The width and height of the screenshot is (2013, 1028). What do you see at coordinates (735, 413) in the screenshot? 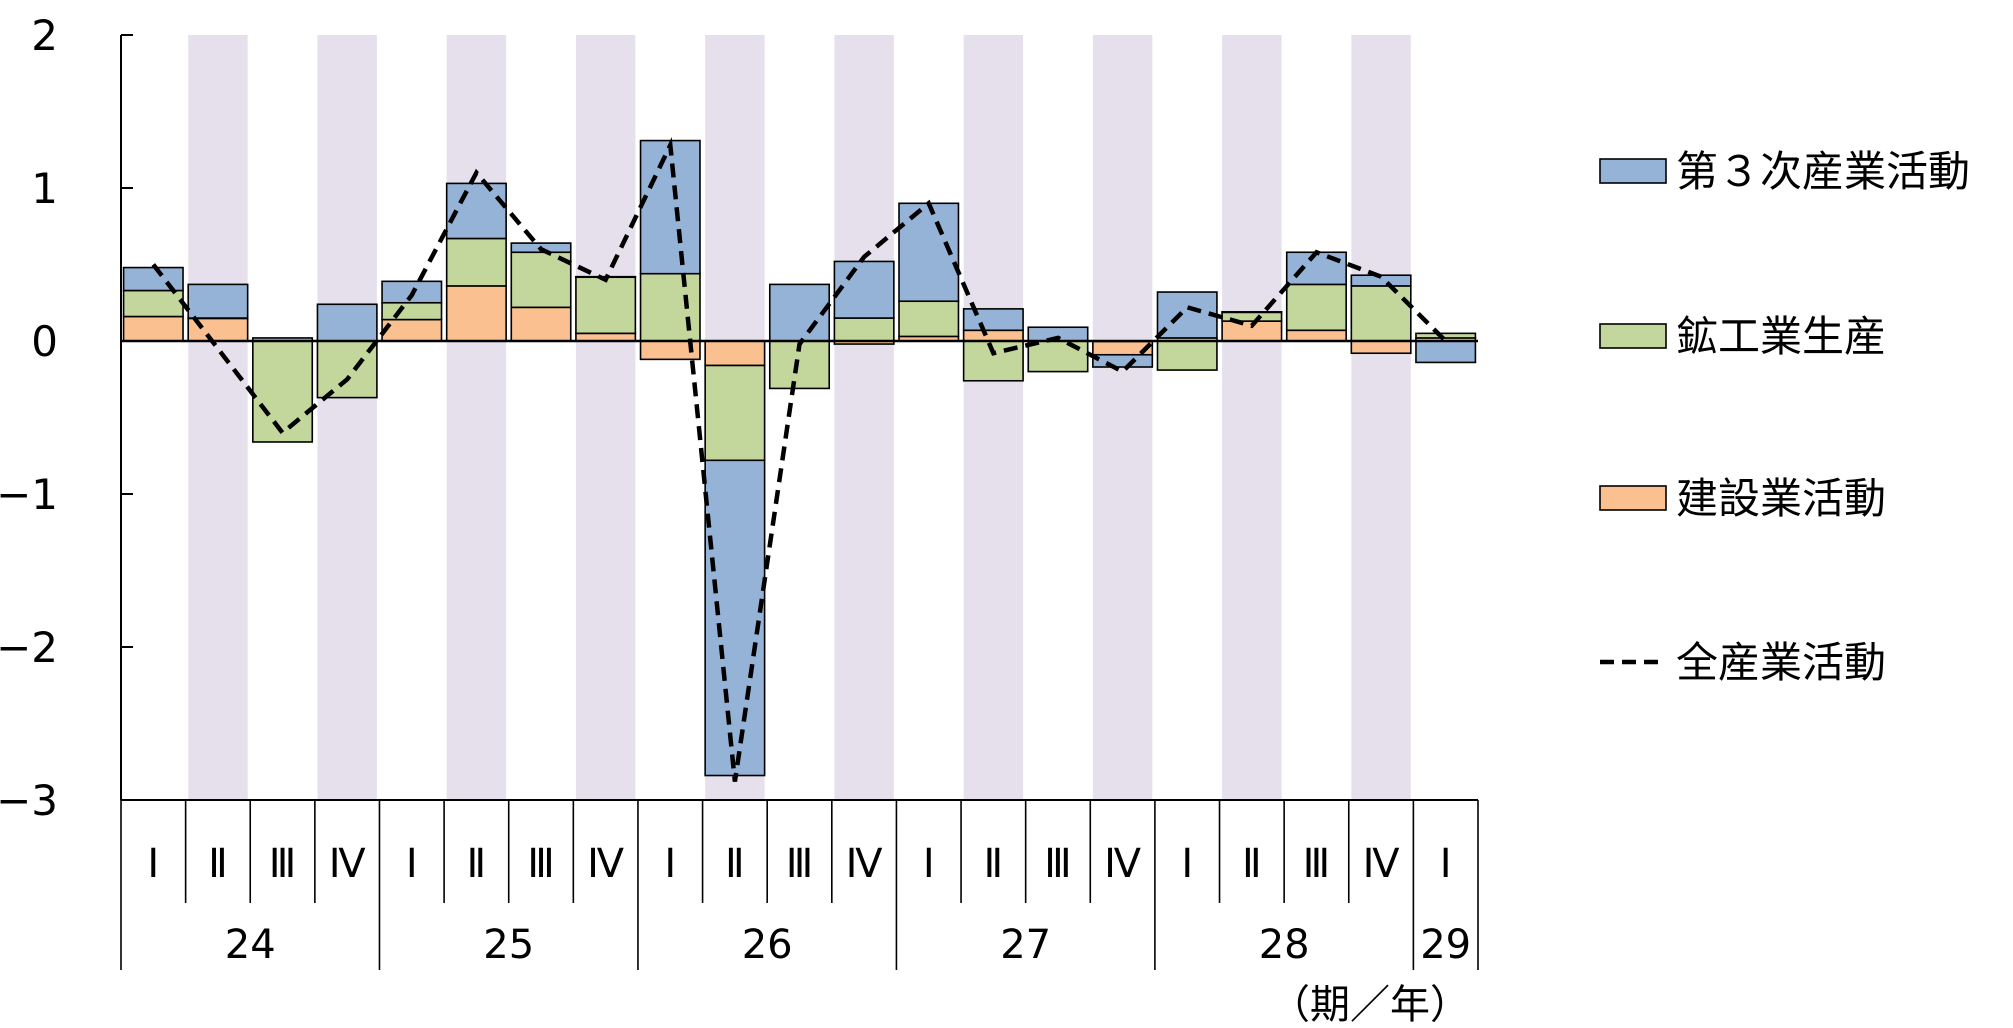
I see `bar-26-II-s1` at bounding box center [735, 413].